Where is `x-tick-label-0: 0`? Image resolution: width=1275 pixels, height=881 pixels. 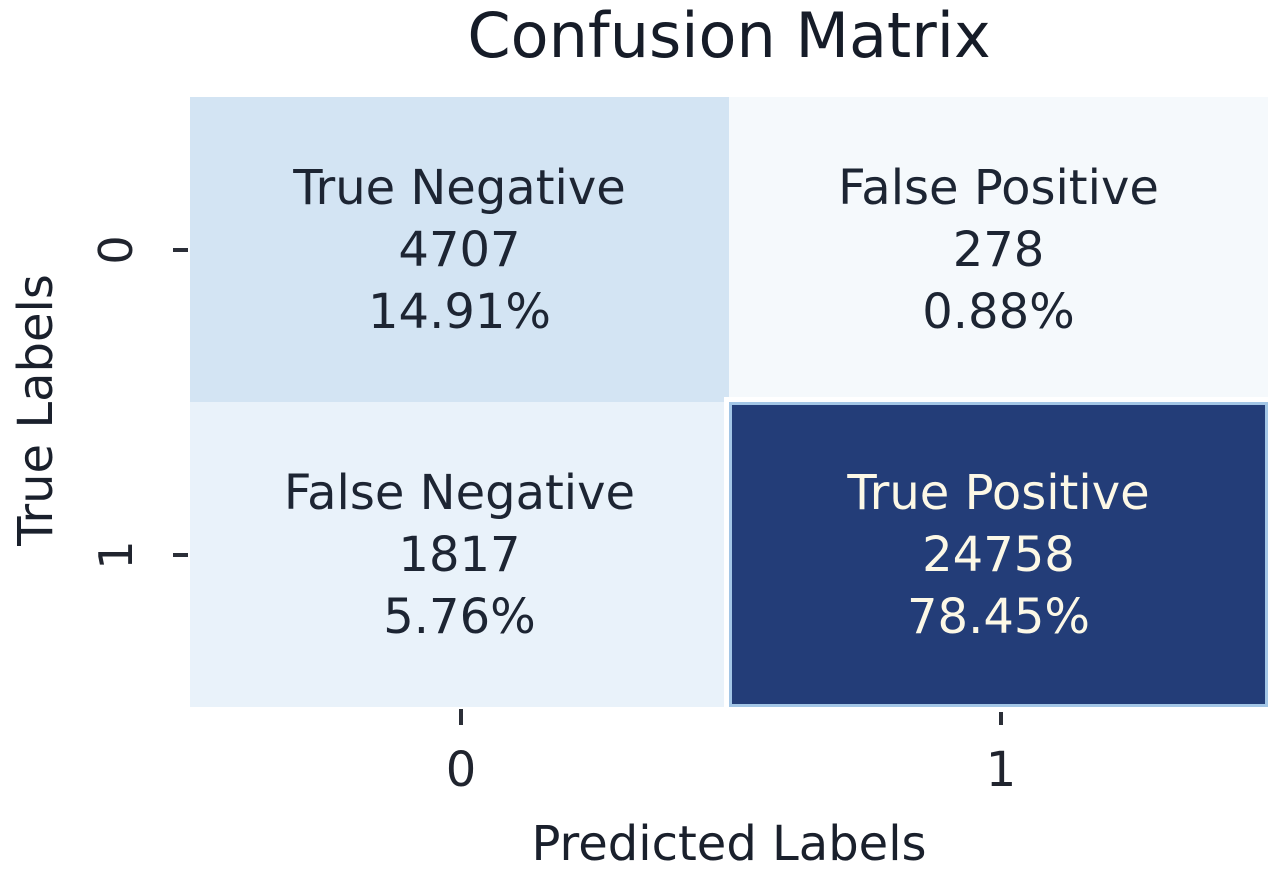
x-tick-label-0: 0 is located at coordinates (461, 770).